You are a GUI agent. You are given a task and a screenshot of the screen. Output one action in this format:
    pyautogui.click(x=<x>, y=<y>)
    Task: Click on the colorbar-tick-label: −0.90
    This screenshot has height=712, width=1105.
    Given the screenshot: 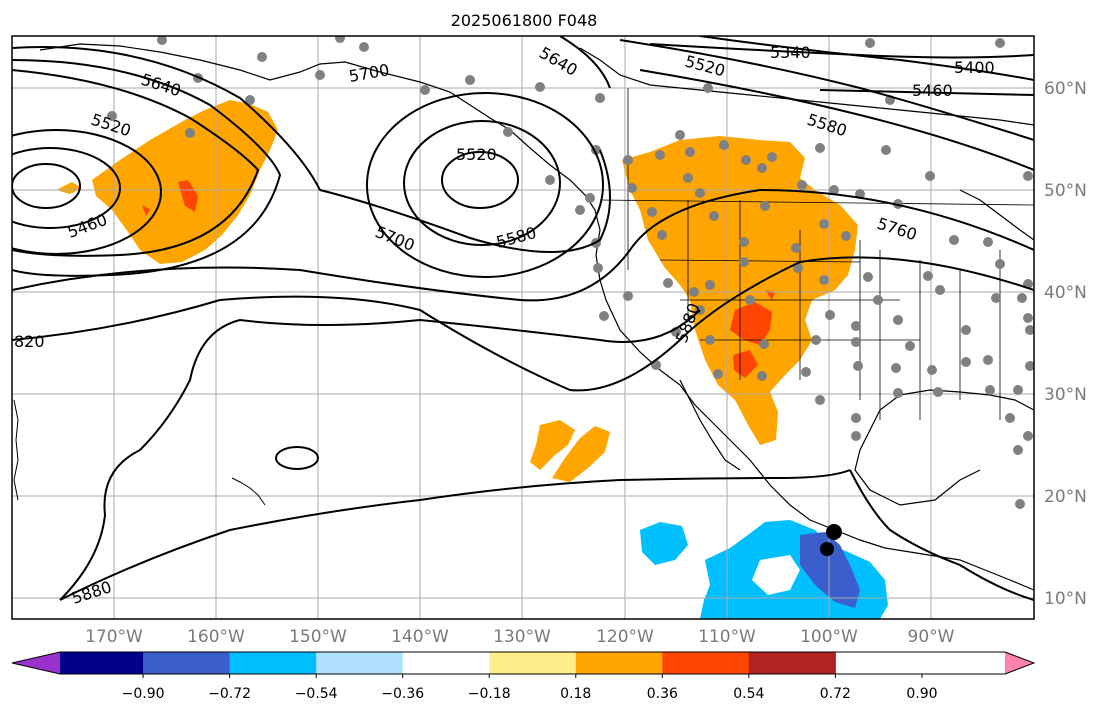 What is the action you would take?
    pyautogui.click(x=143, y=694)
    